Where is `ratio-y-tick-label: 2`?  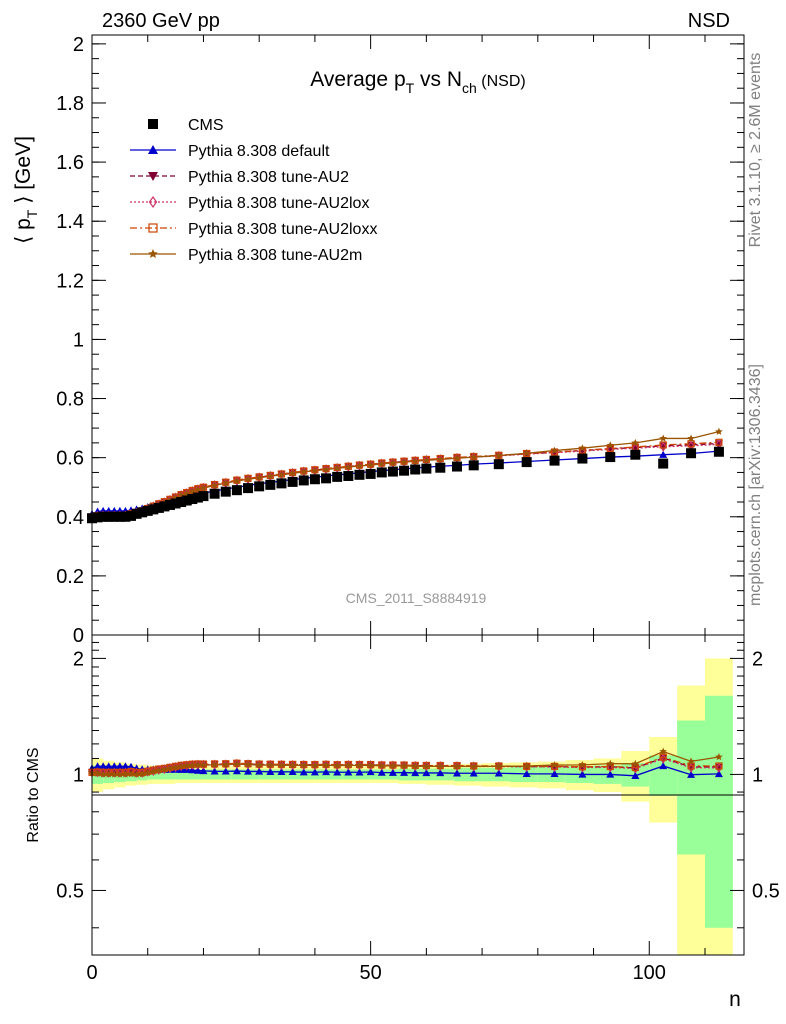
ratio-y-tick-label: 2 is located at coordinates (78, 659).